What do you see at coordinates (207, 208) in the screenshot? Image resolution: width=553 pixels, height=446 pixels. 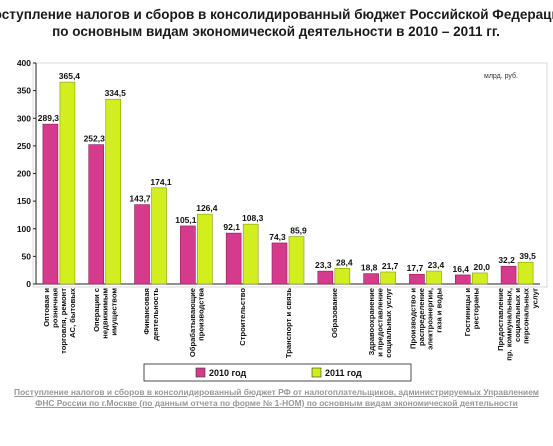 I see `value-label-2011: 126,4` at bounding box center [207, 208].